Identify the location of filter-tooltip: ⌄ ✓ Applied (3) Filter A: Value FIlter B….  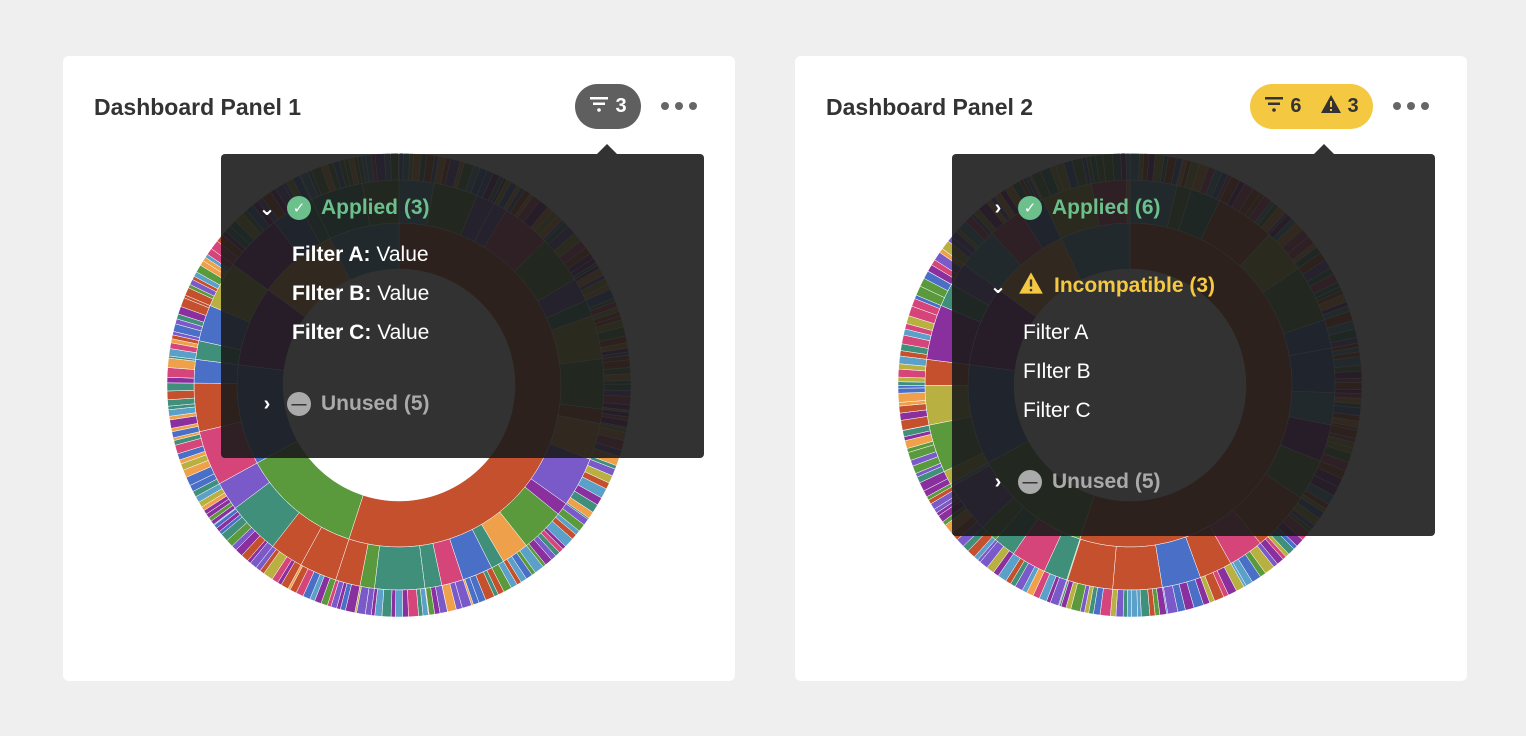
(462, 301).